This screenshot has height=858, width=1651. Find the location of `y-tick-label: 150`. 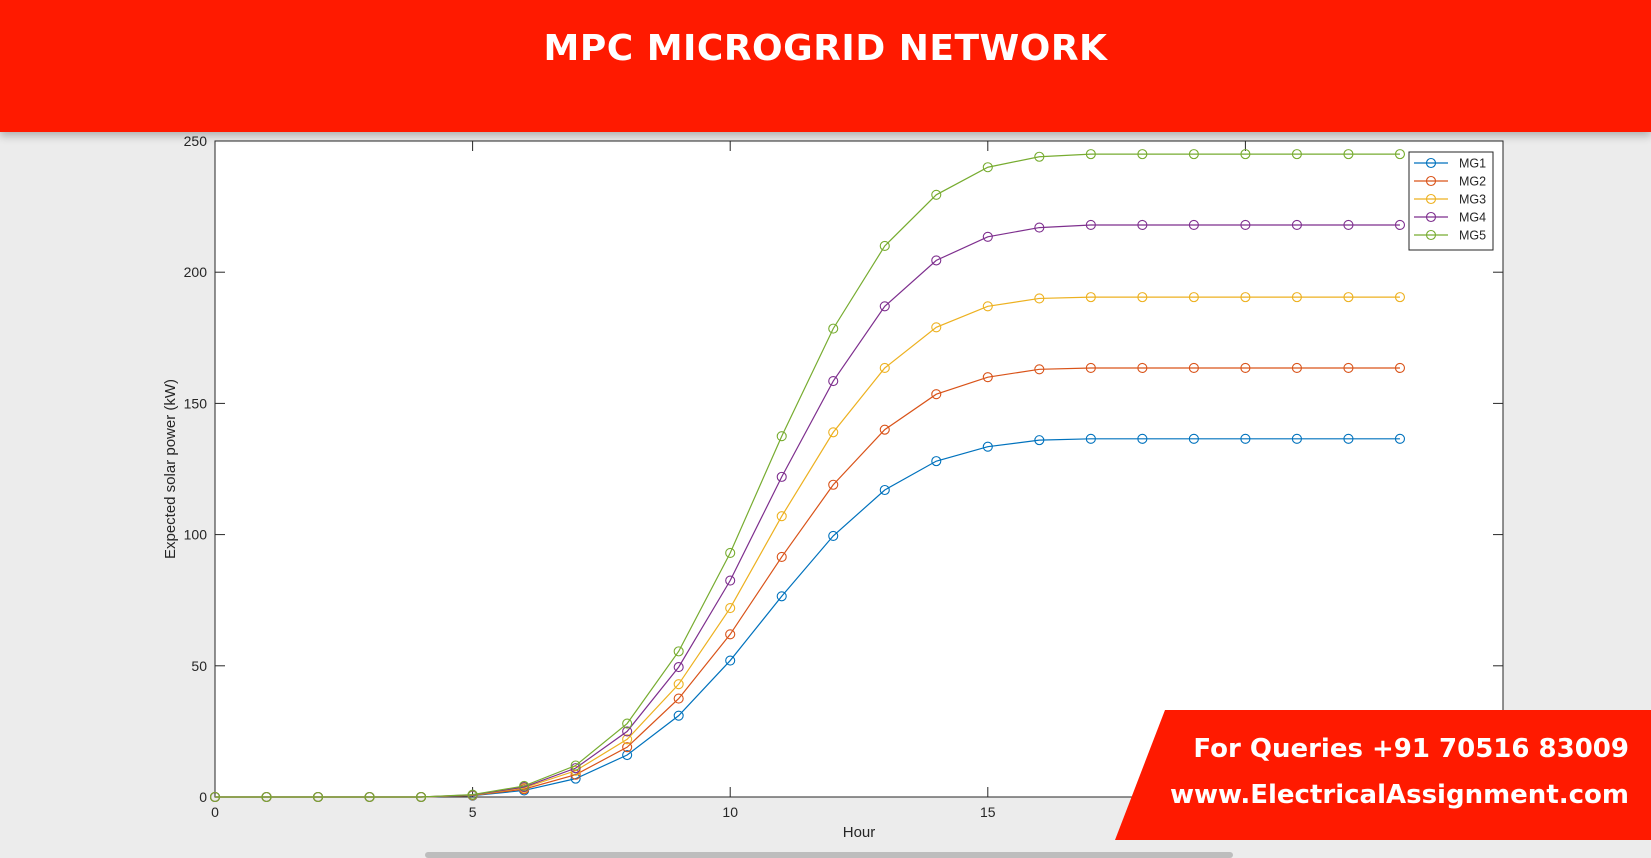

y-tick-label: 150 is located at coordinates (196, 403).